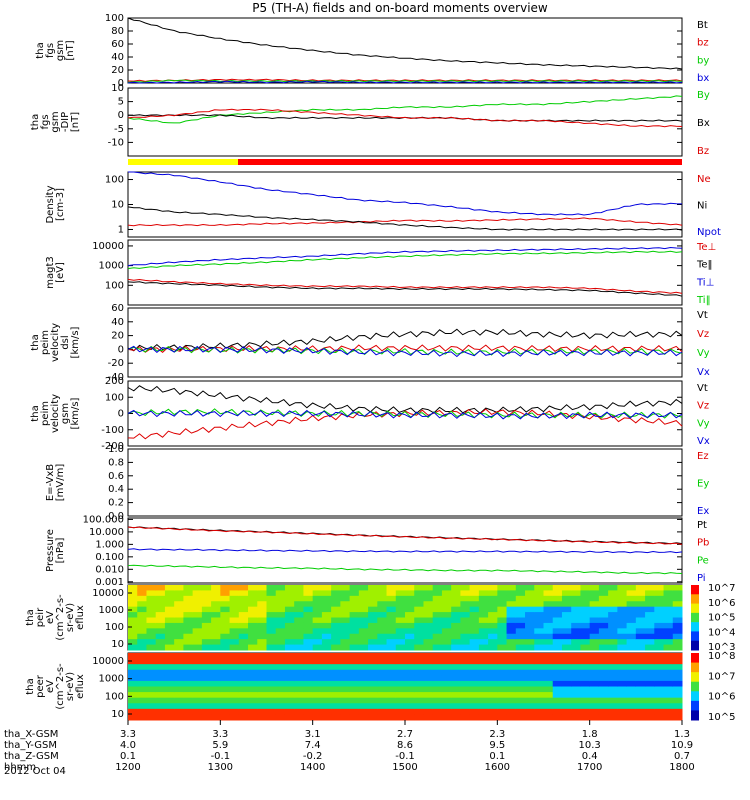  Describe the element at coordinates (117, 31) in the screenshot. I see `y-tick-label: 80` at that location.